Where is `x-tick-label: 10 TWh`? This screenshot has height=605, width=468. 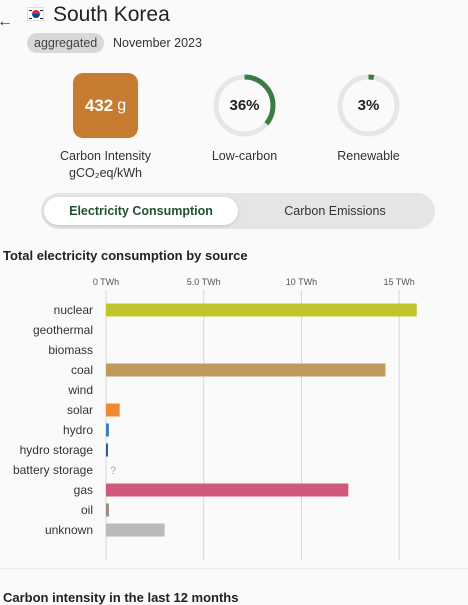 x-tick-label: 10 TWh is located at coordinates (301, 282).